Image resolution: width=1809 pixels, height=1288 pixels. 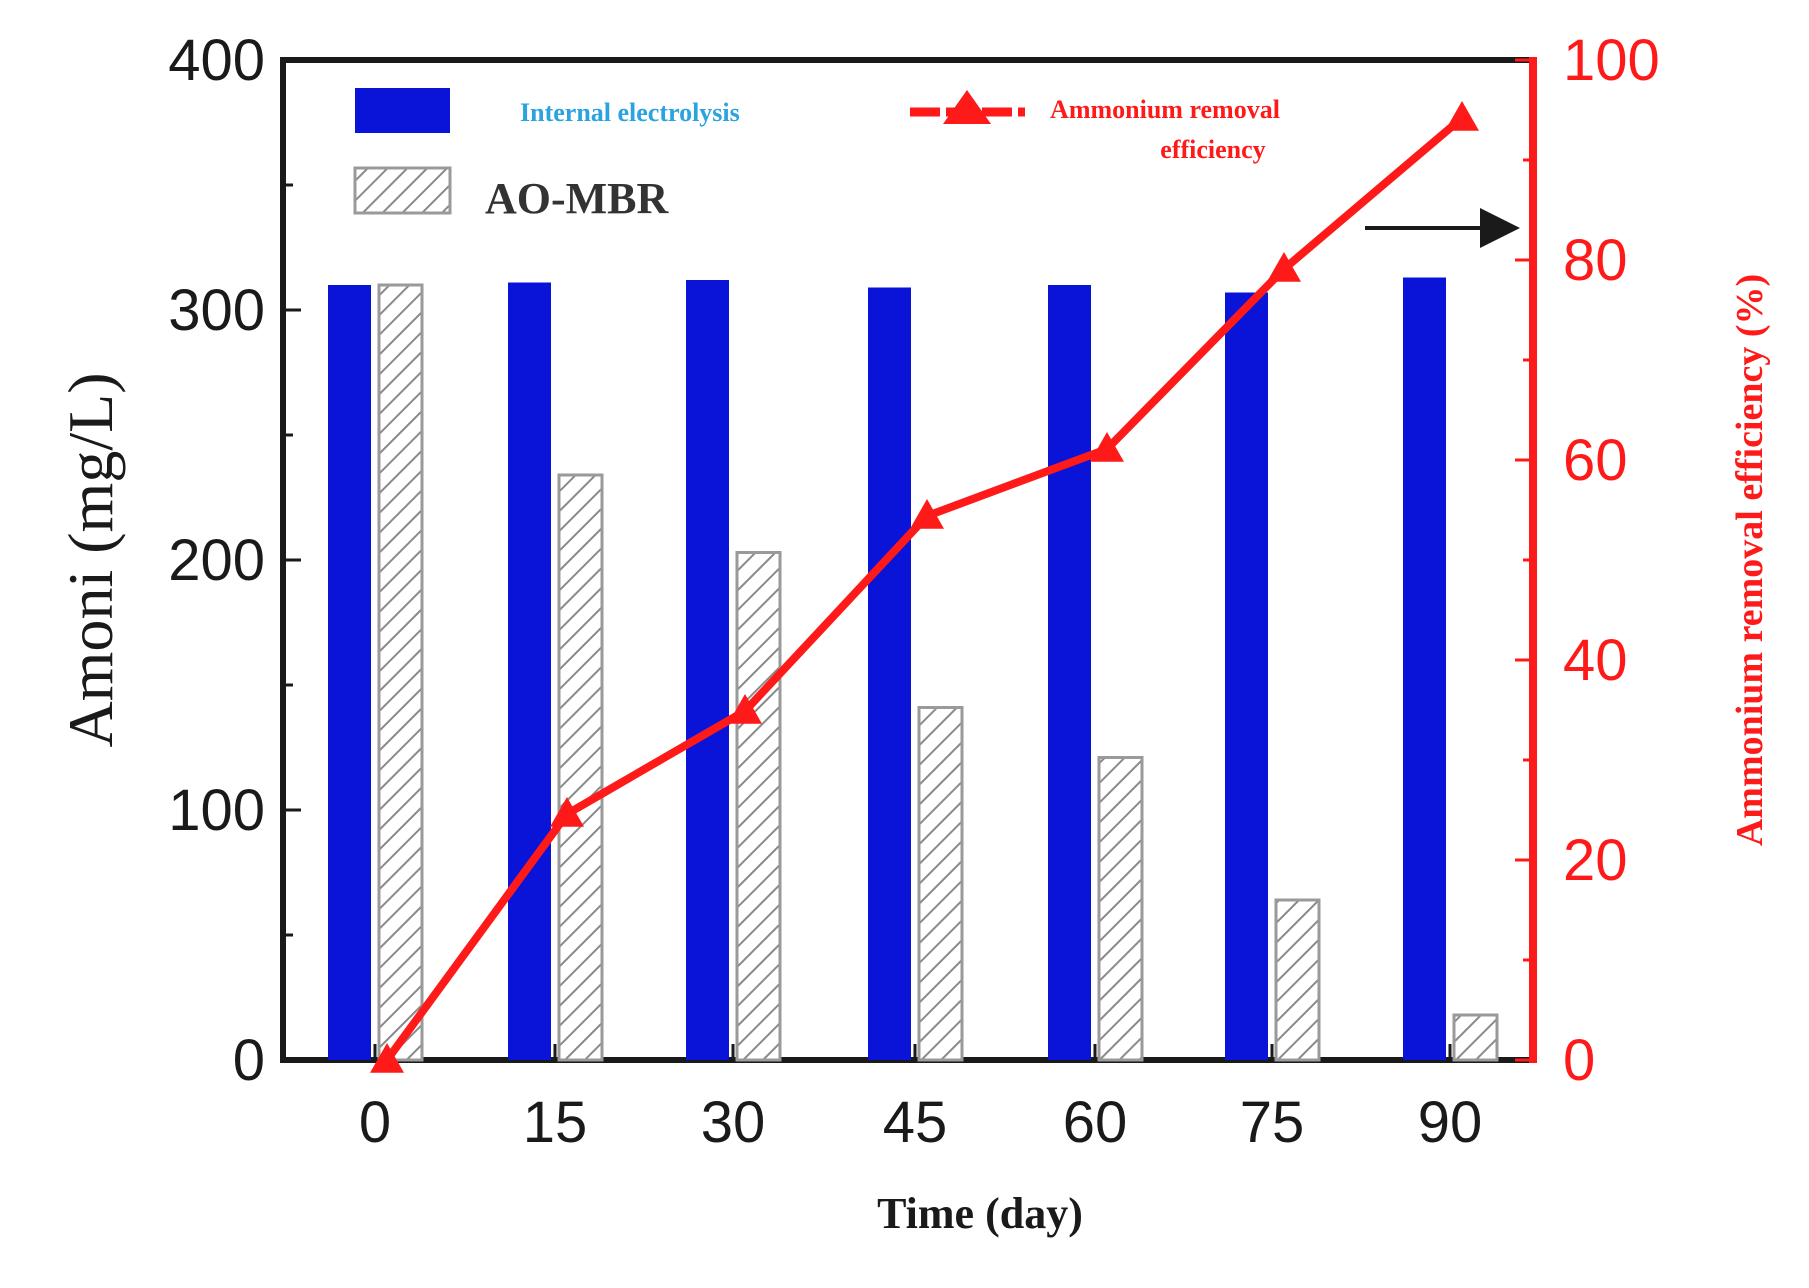 I want to click on y-tick-label-left: 200, so click(x=216, y=560).